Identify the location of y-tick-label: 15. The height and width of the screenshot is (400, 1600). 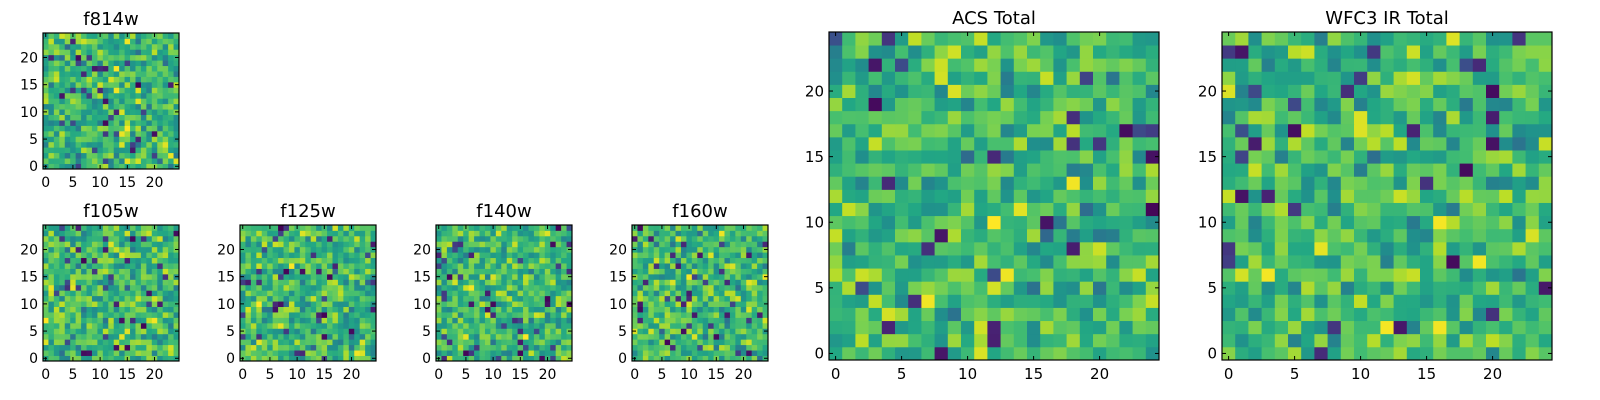
(29, 86).